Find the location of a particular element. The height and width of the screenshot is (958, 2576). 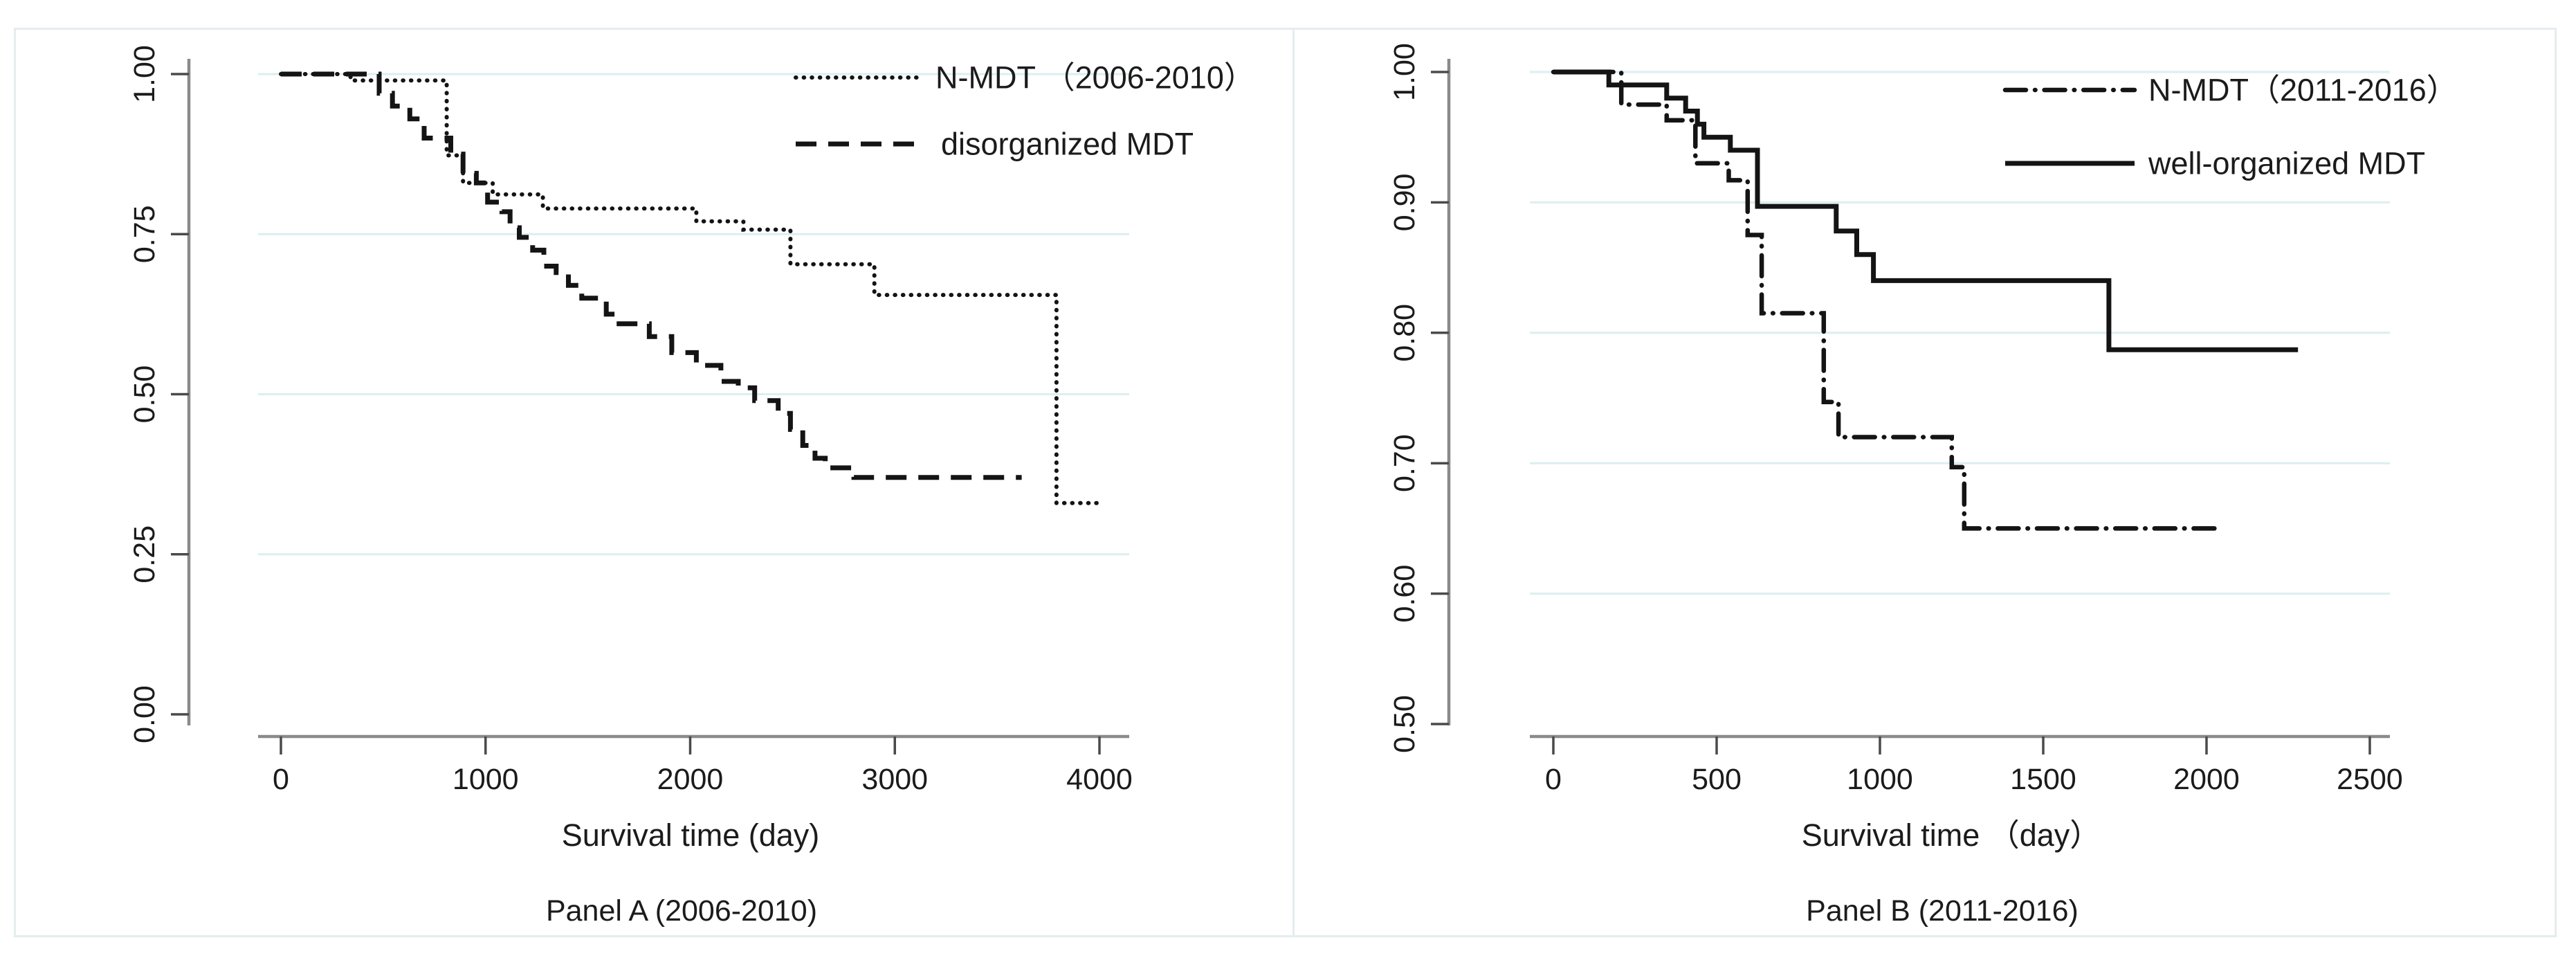

survival-curve-solid is located at coordinates (1926, 210).